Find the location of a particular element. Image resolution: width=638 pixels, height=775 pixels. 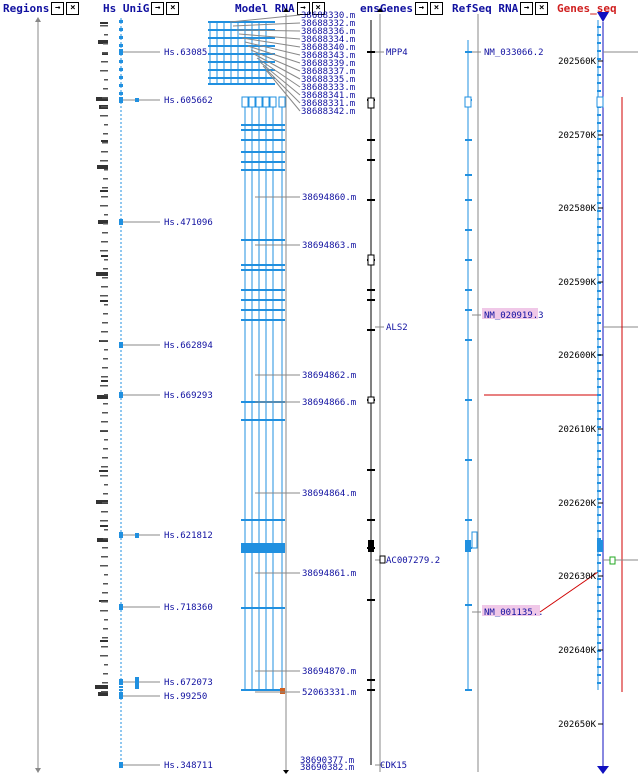

model-rna-label: 38688340.m is located at coordinates (328, 48).